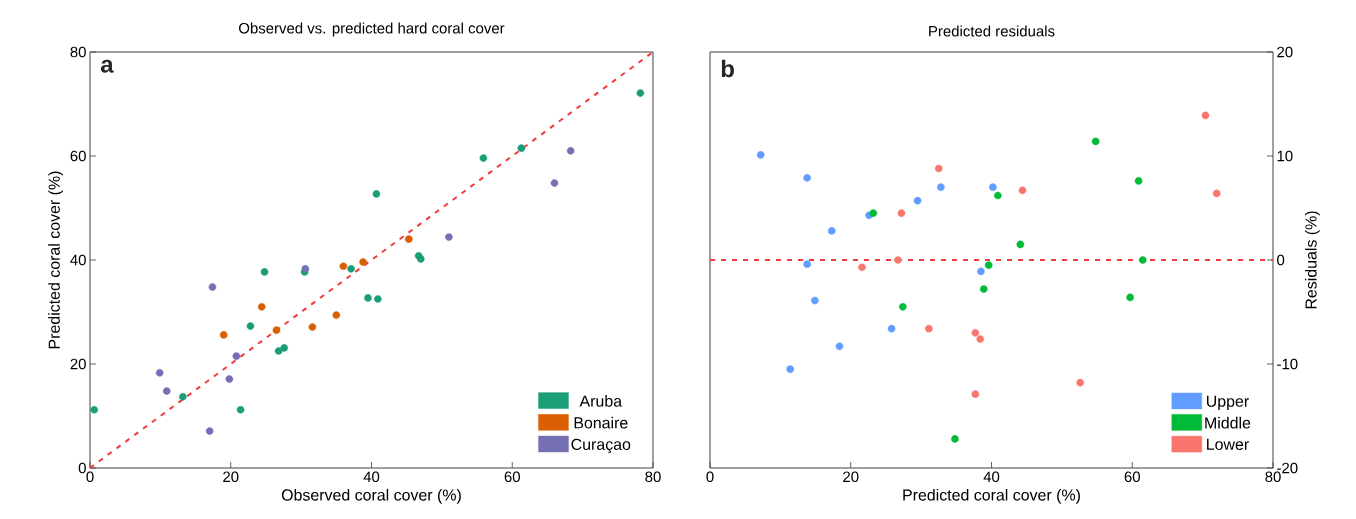 This screenshot has height=519, width=1356. What do you see at coordinates (1312, 260) in the screenshot?
I see `y-axis-title: Residuals (%)` at bounding box center [1312, 260].